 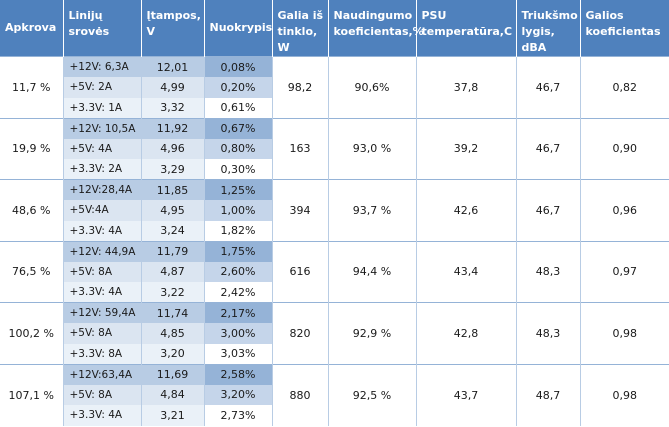 I want to click on cell-deviation: 0,20%, so click(x=238, y=87).